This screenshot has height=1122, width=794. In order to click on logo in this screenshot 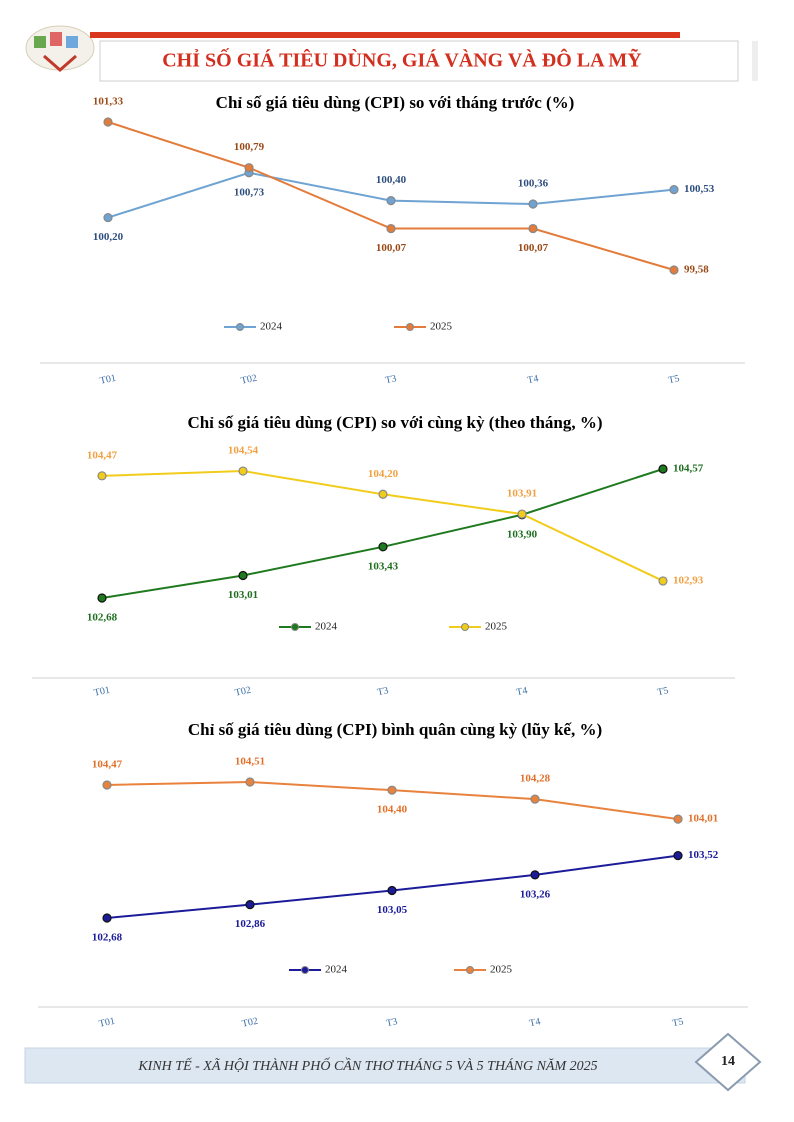, I will do `click(60, 48)`.